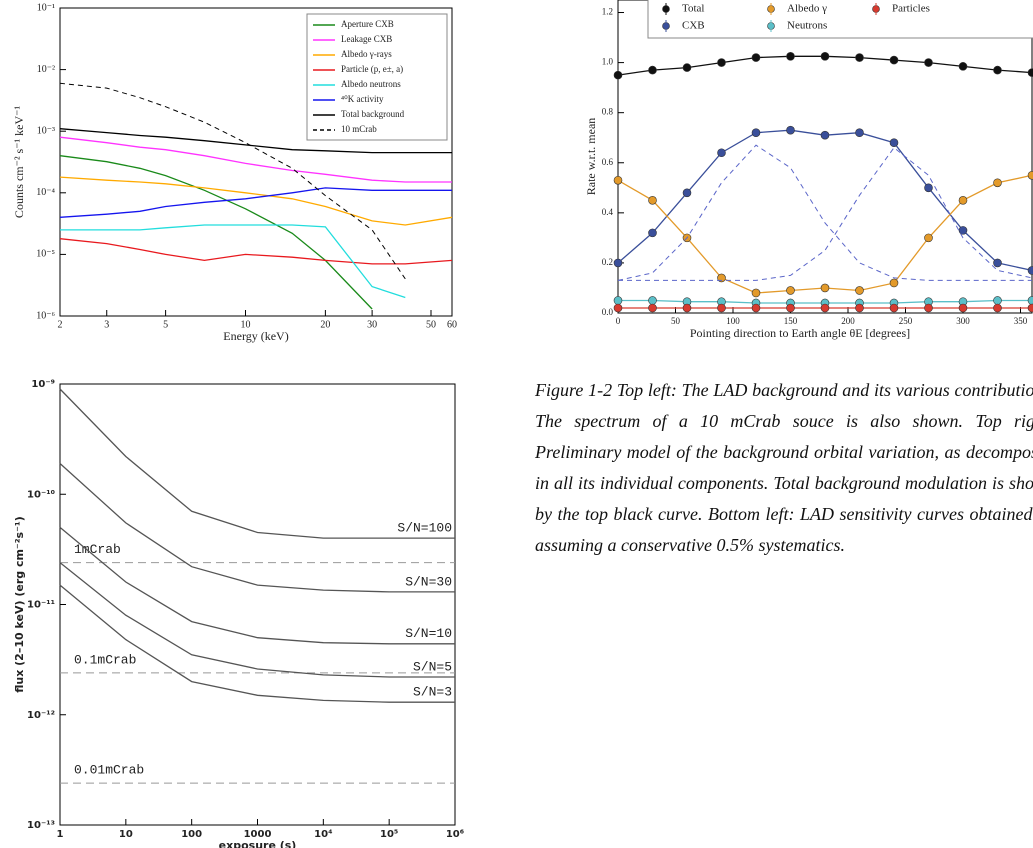  What do you see at coordinates (366, 39) in the screenshot?
I see `legend-label: Leakage CXB` at bounding box center [366, 39].